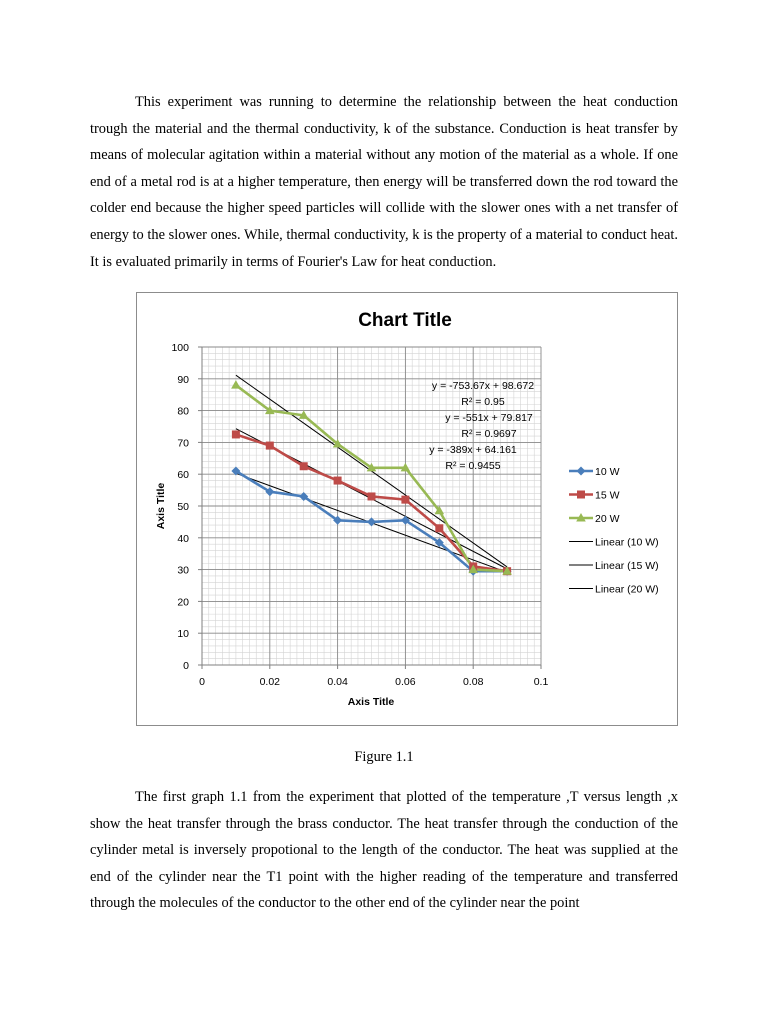 The image size is (768, 1024). Describe the element at coordinates (405, 320) in the screenshot. I see `chart-title: Chart Title` at that location.